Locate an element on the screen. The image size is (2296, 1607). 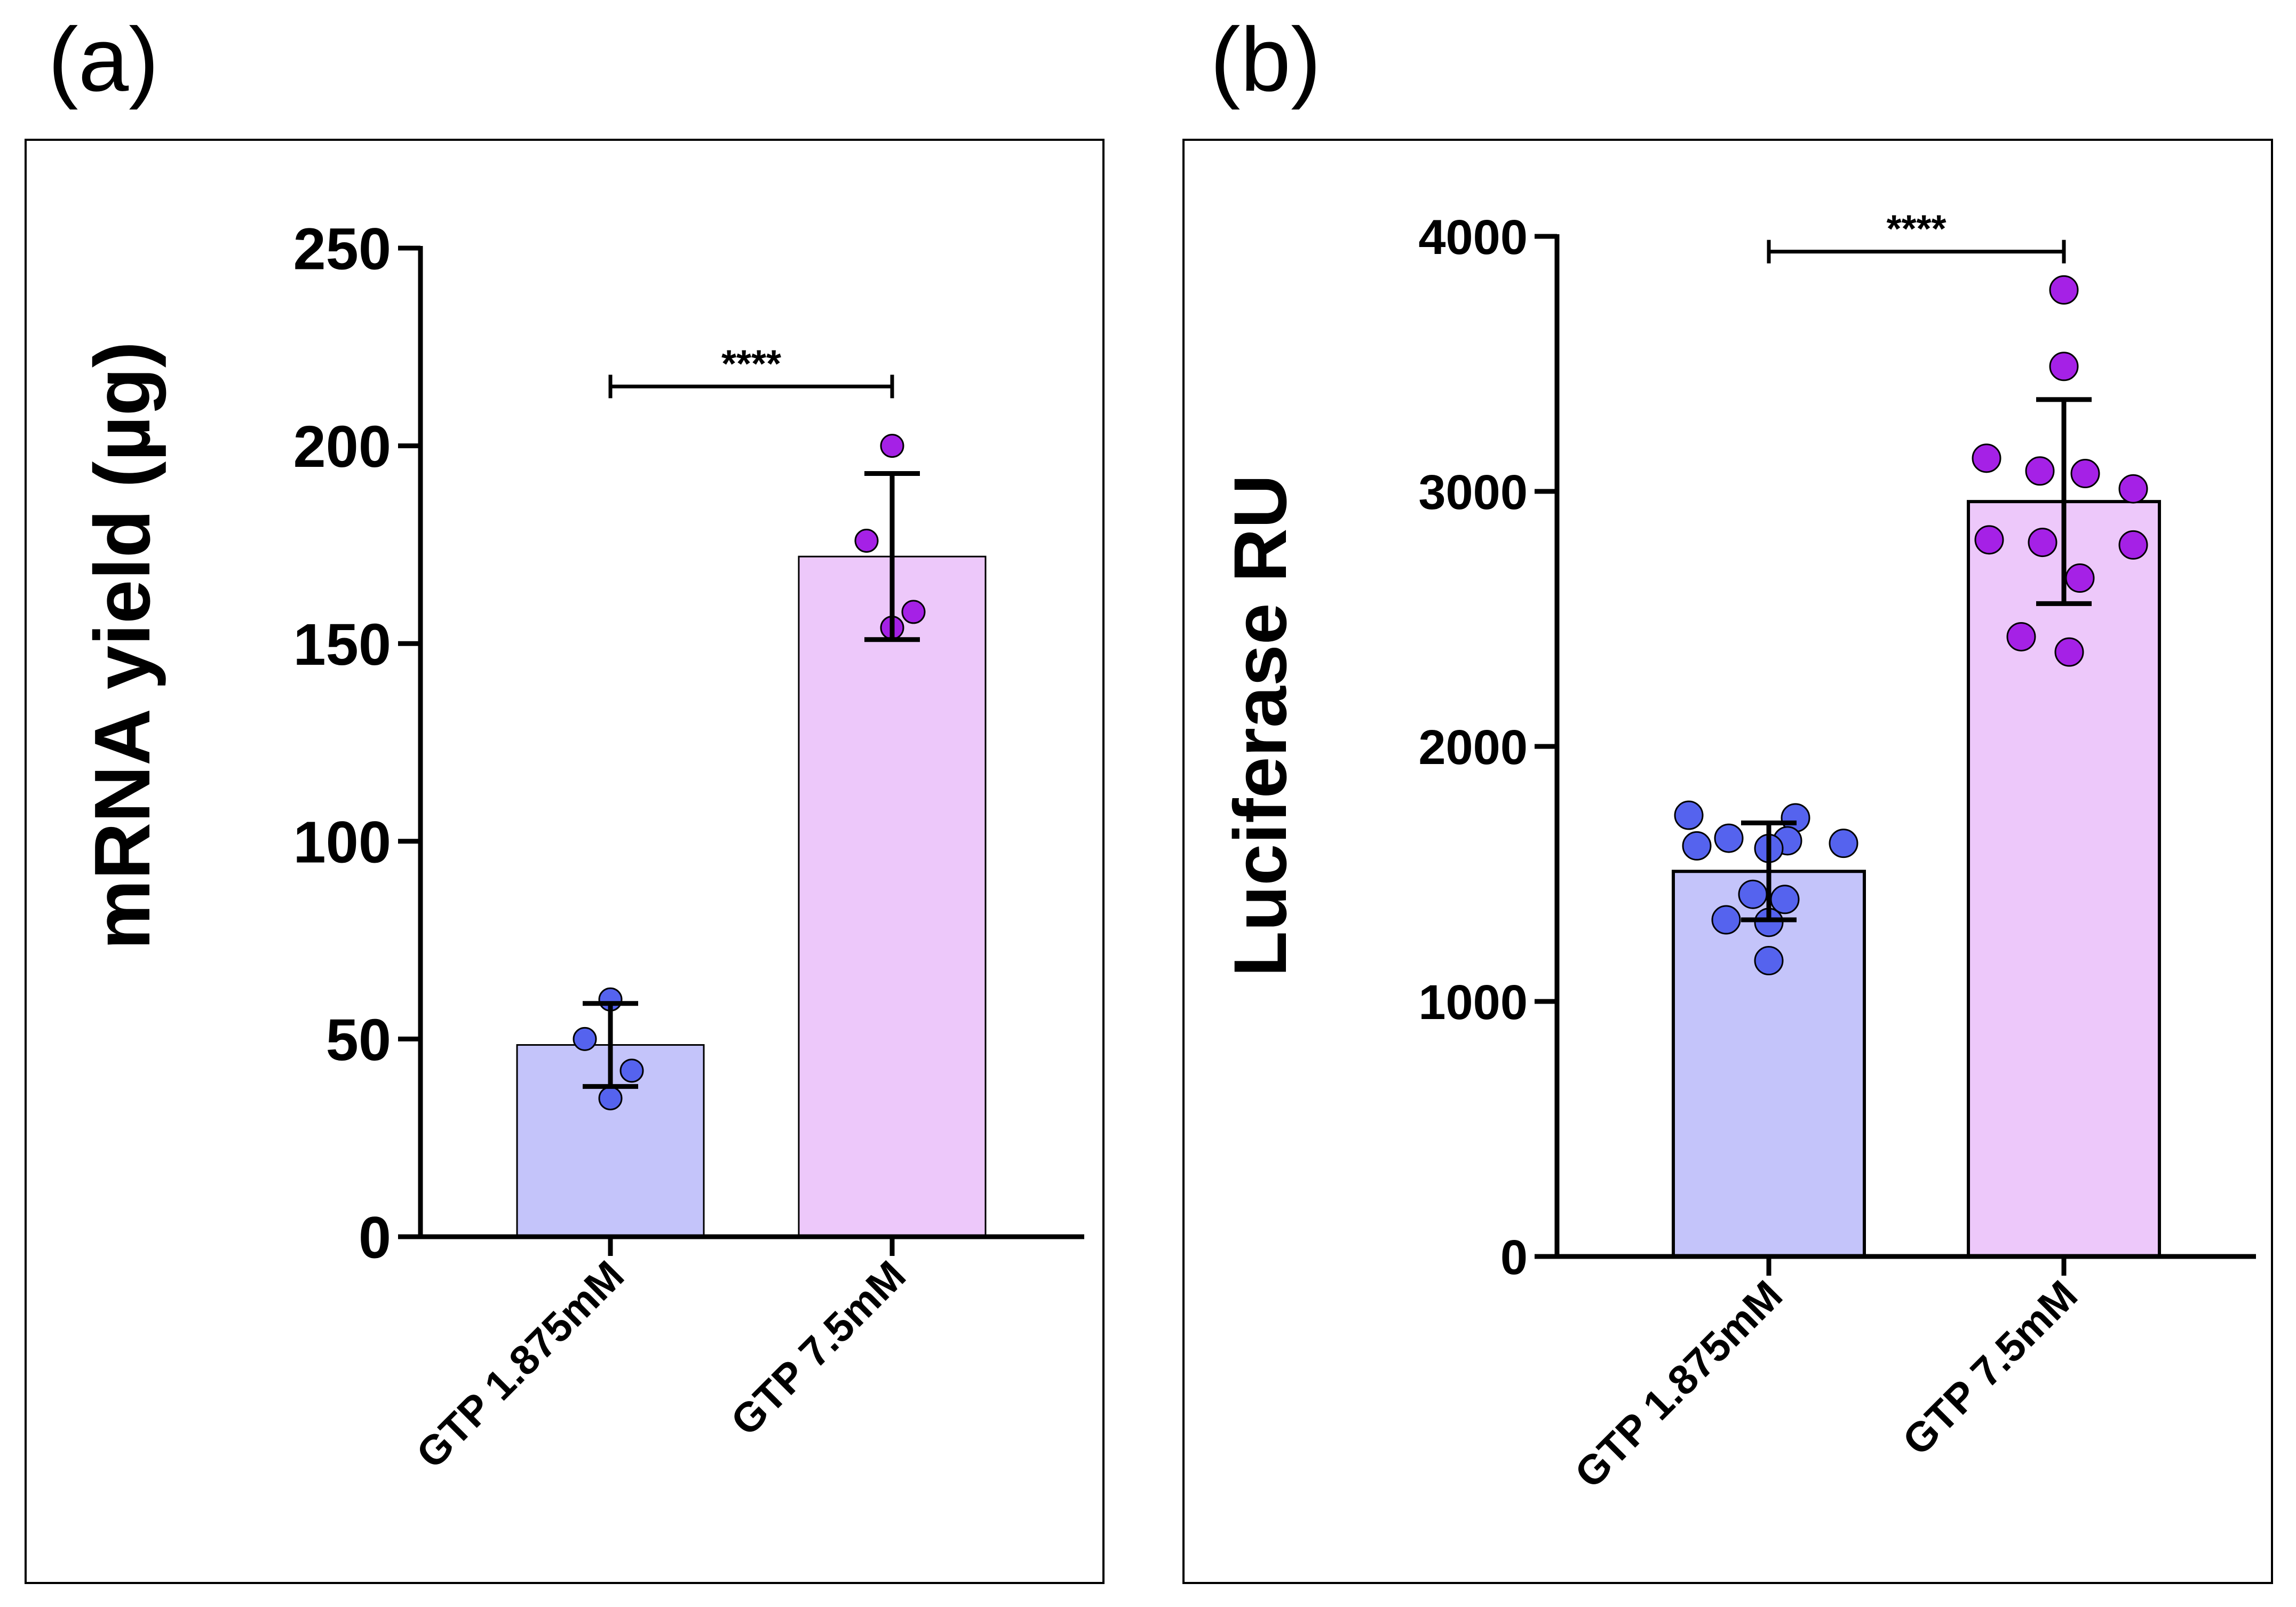
panel-b-y-ticks: 0 1000 2000 3000 4000 is located at coordinates (1487, 747).